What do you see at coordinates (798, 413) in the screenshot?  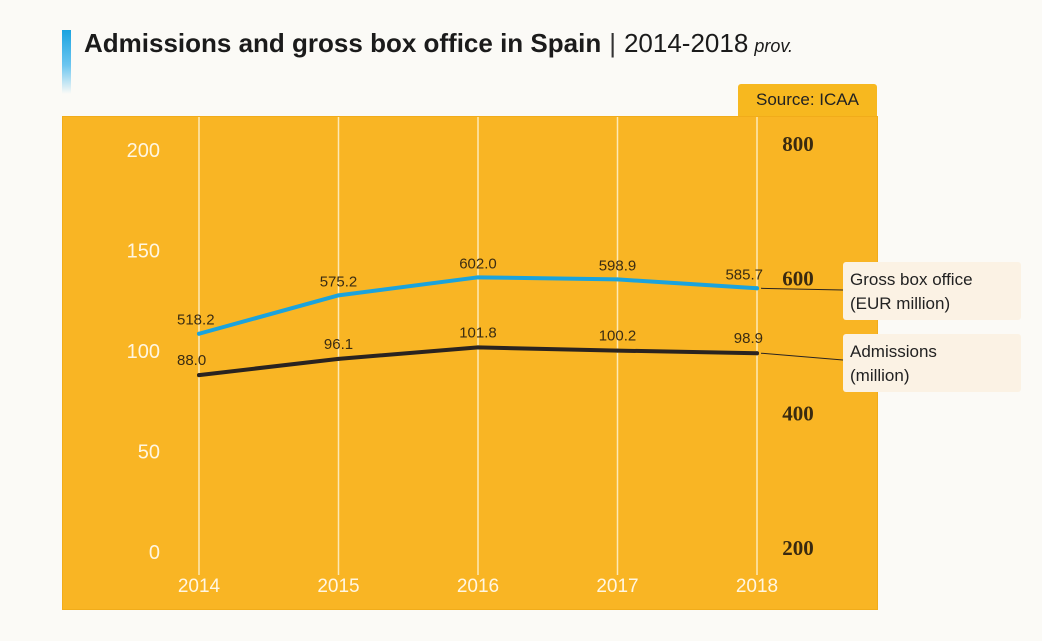 I see `right-tick-400: 400` at bounding box center [798, 413].